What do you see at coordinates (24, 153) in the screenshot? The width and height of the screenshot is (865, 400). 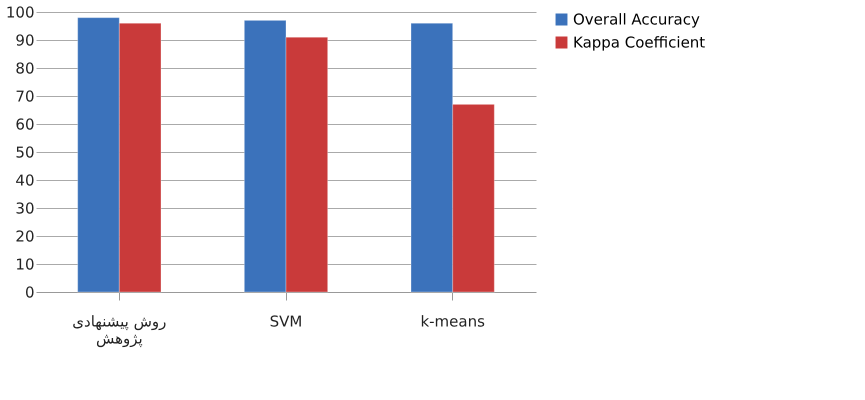 I see `y-tick-label: 50` at bounding box center [24, 153].